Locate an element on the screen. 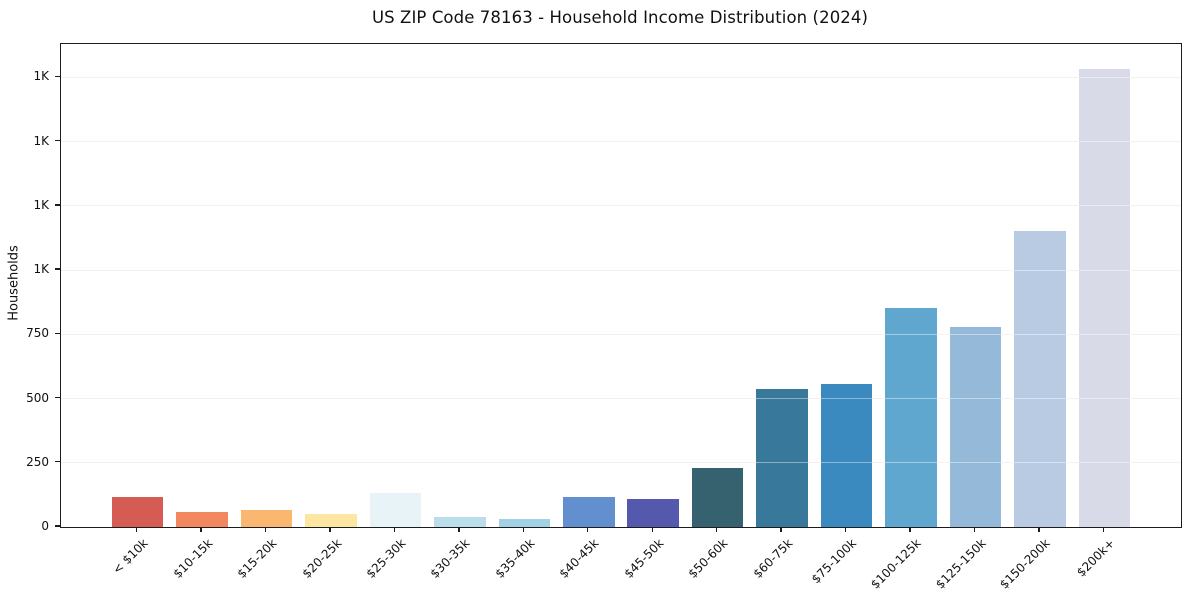 The height and width of the screenshot is (590, 1189). bar-$45-50k is located at coordinates (653, 513).